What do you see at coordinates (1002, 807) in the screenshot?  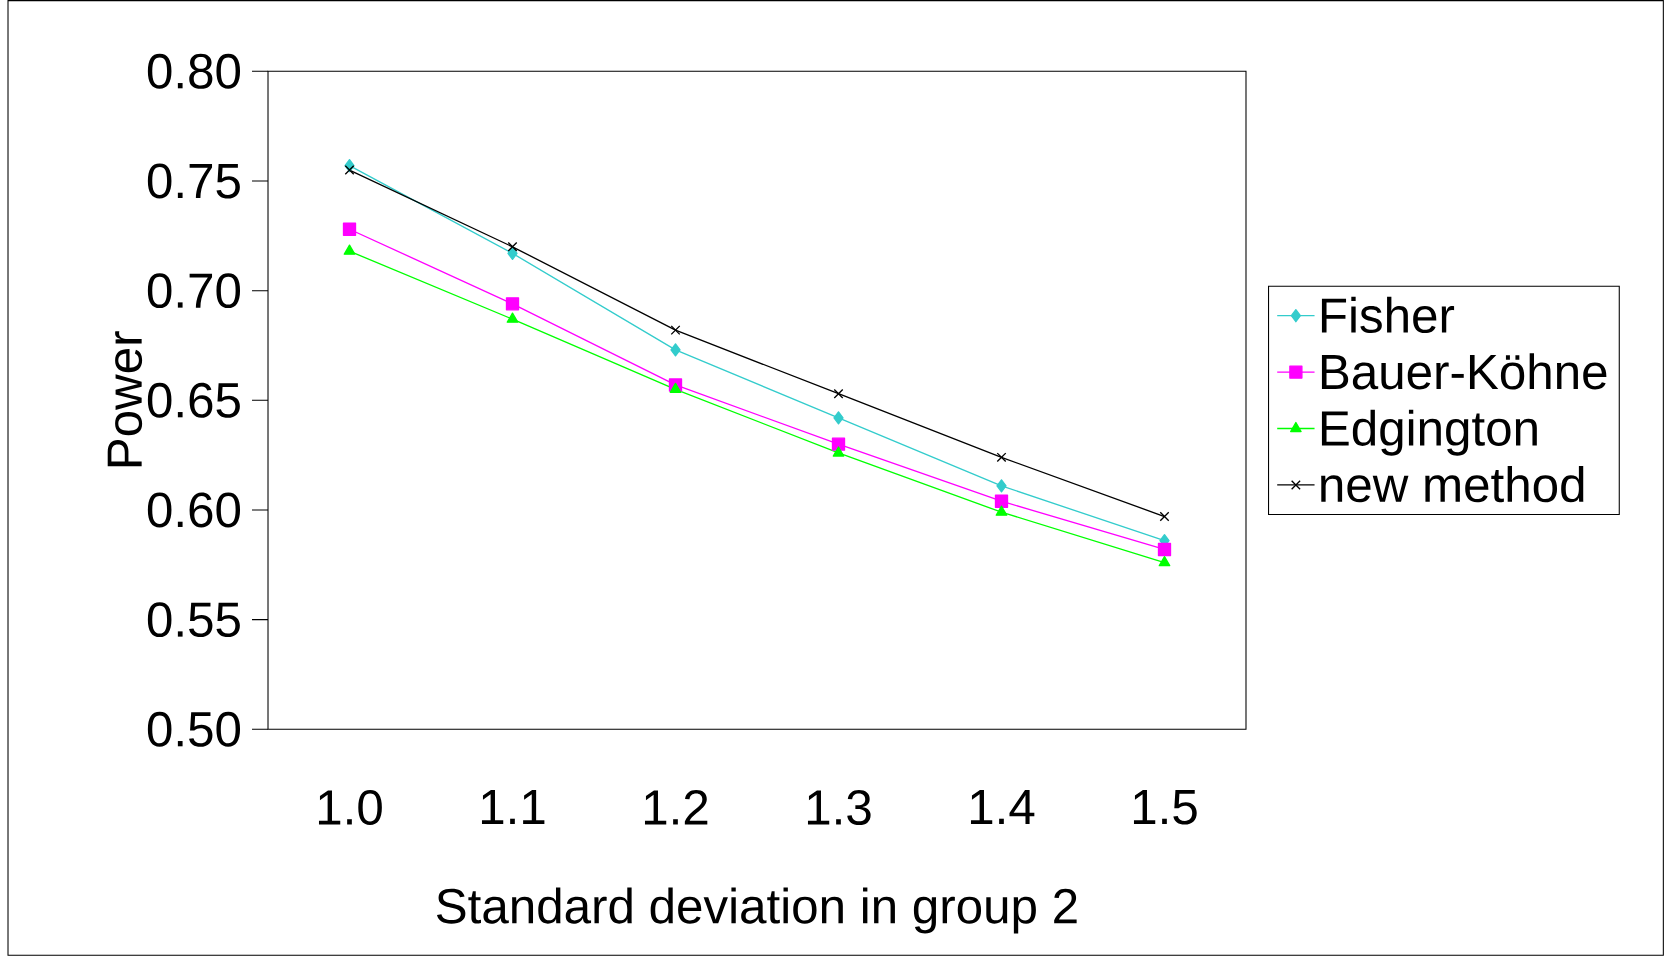 I see `x-tick-label: 1.4` at bounding box center [1002, 807].